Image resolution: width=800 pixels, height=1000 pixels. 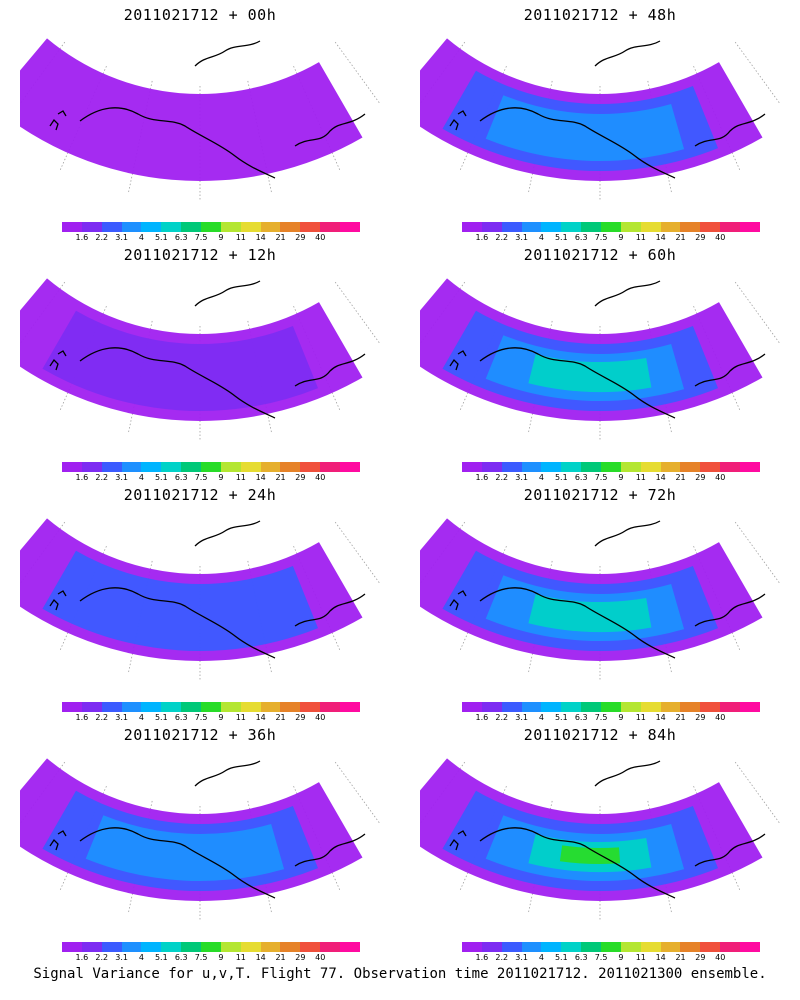 I want to click on panel-title: 2011021712 + 60h, so click(x=600, y=255).